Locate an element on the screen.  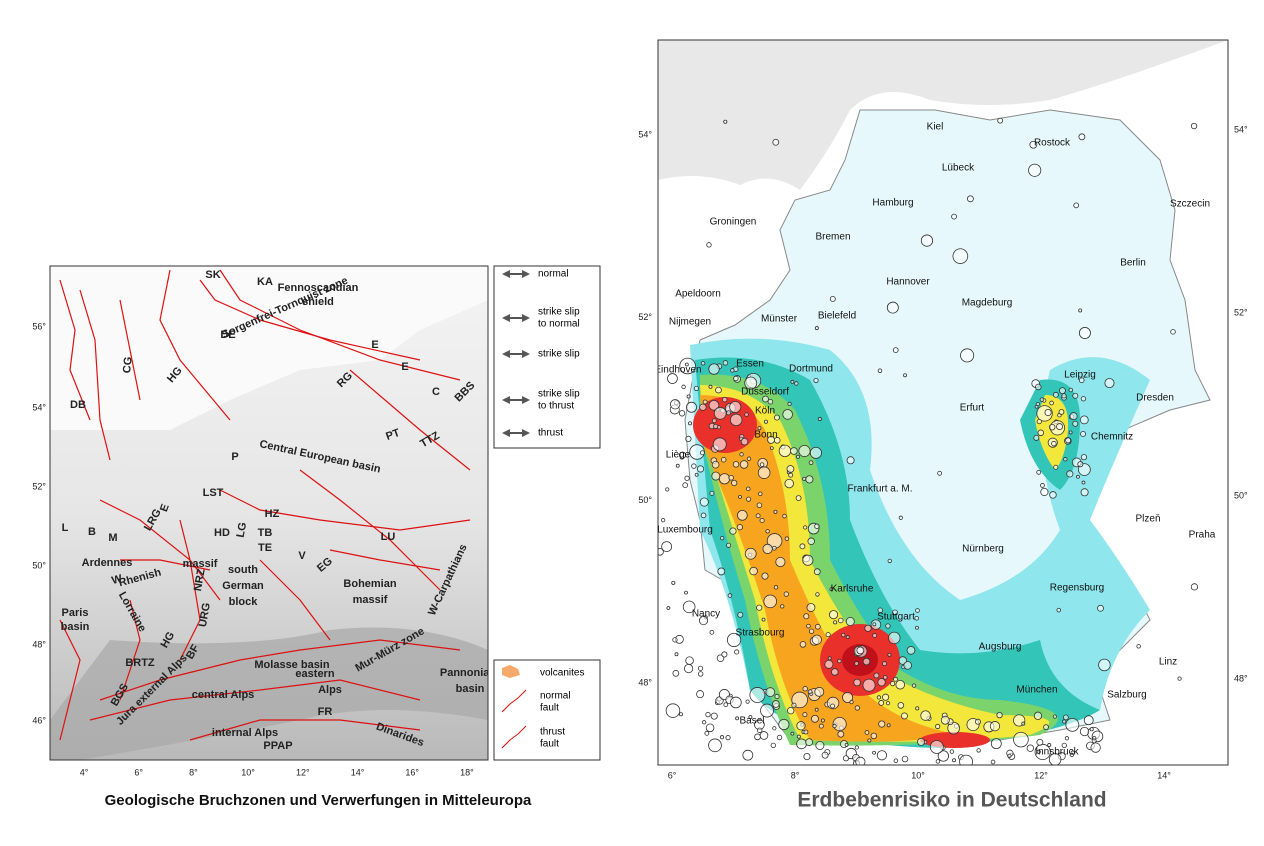
city-label: Chemnitz is located at coordinates (1112, 437).